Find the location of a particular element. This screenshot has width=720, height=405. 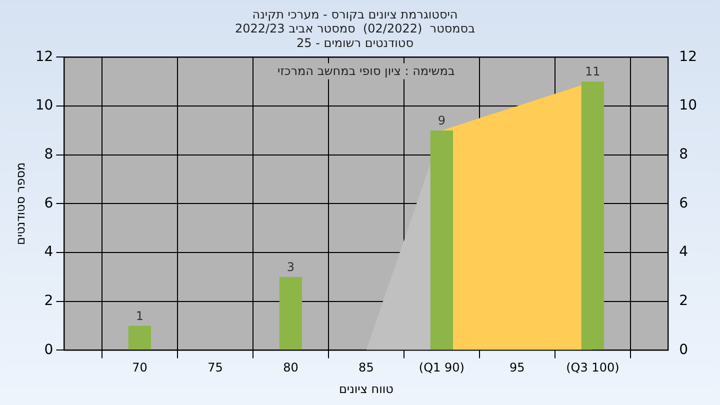

y2-tick-label: 12 is located at coordinates (688, 56).